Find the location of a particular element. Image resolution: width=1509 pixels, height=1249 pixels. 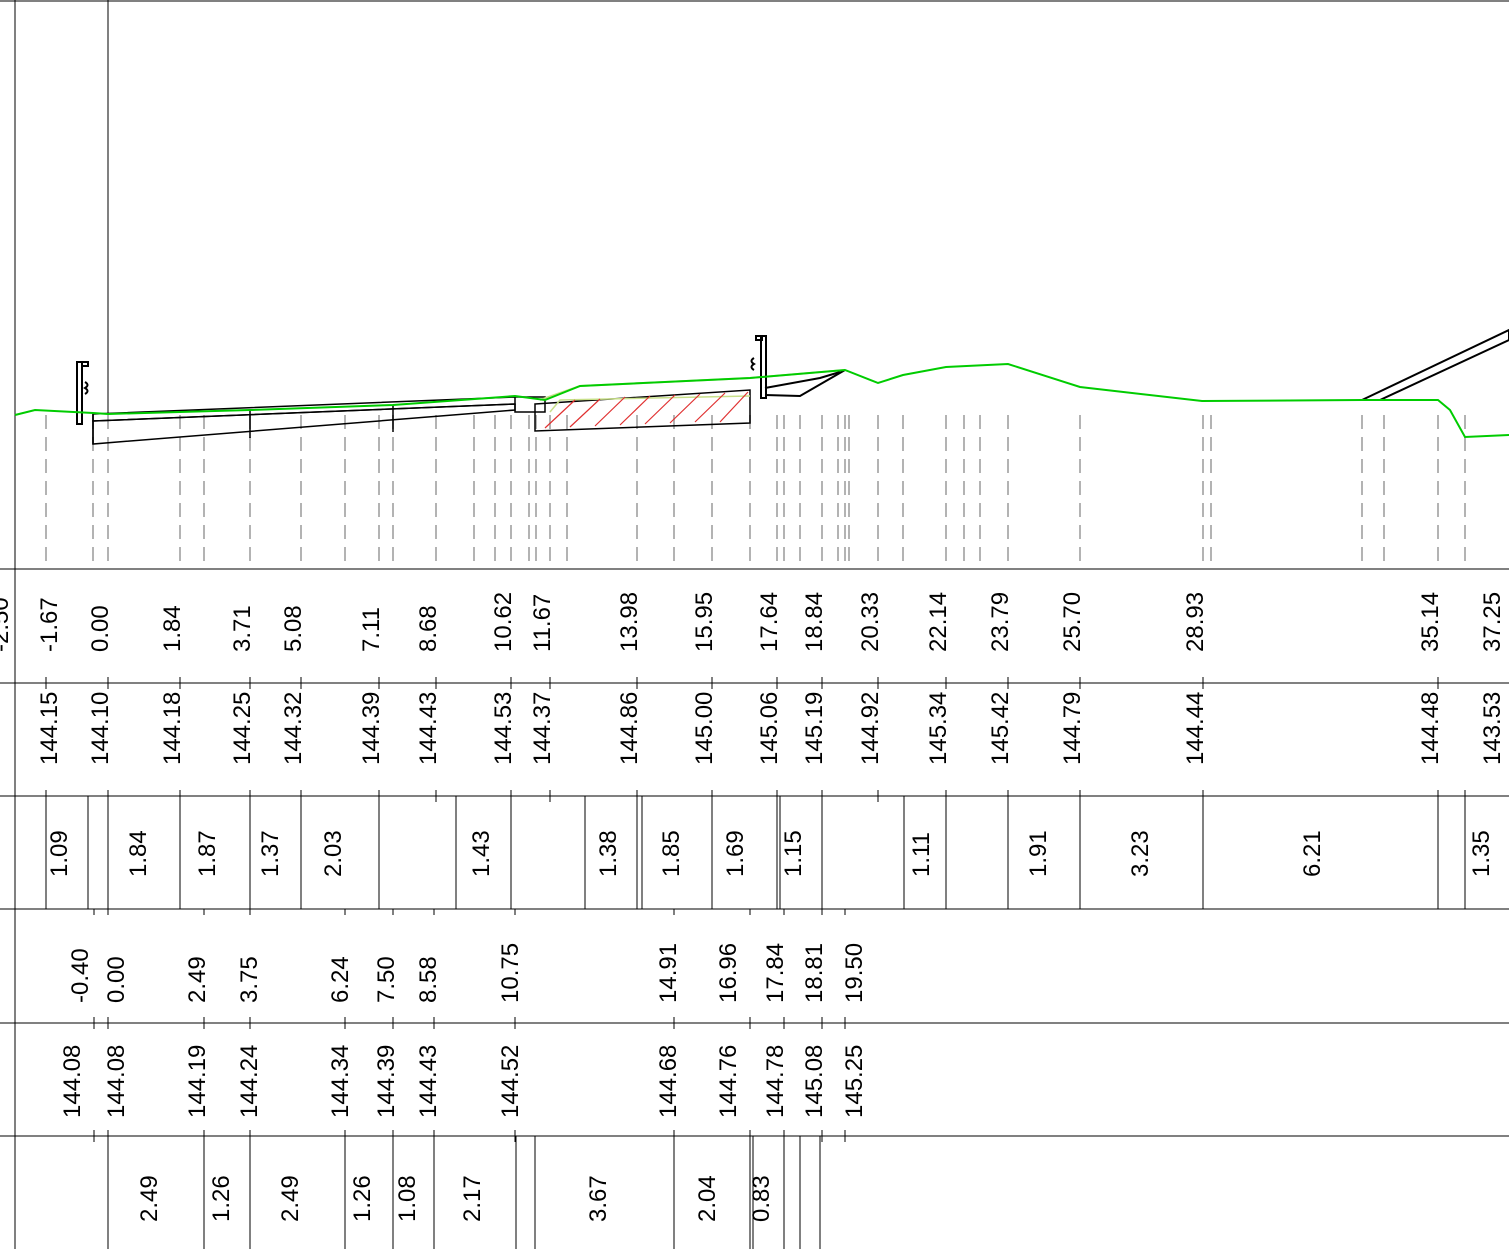

elevation-label: 145.19 is located at coordinates (814, 728).